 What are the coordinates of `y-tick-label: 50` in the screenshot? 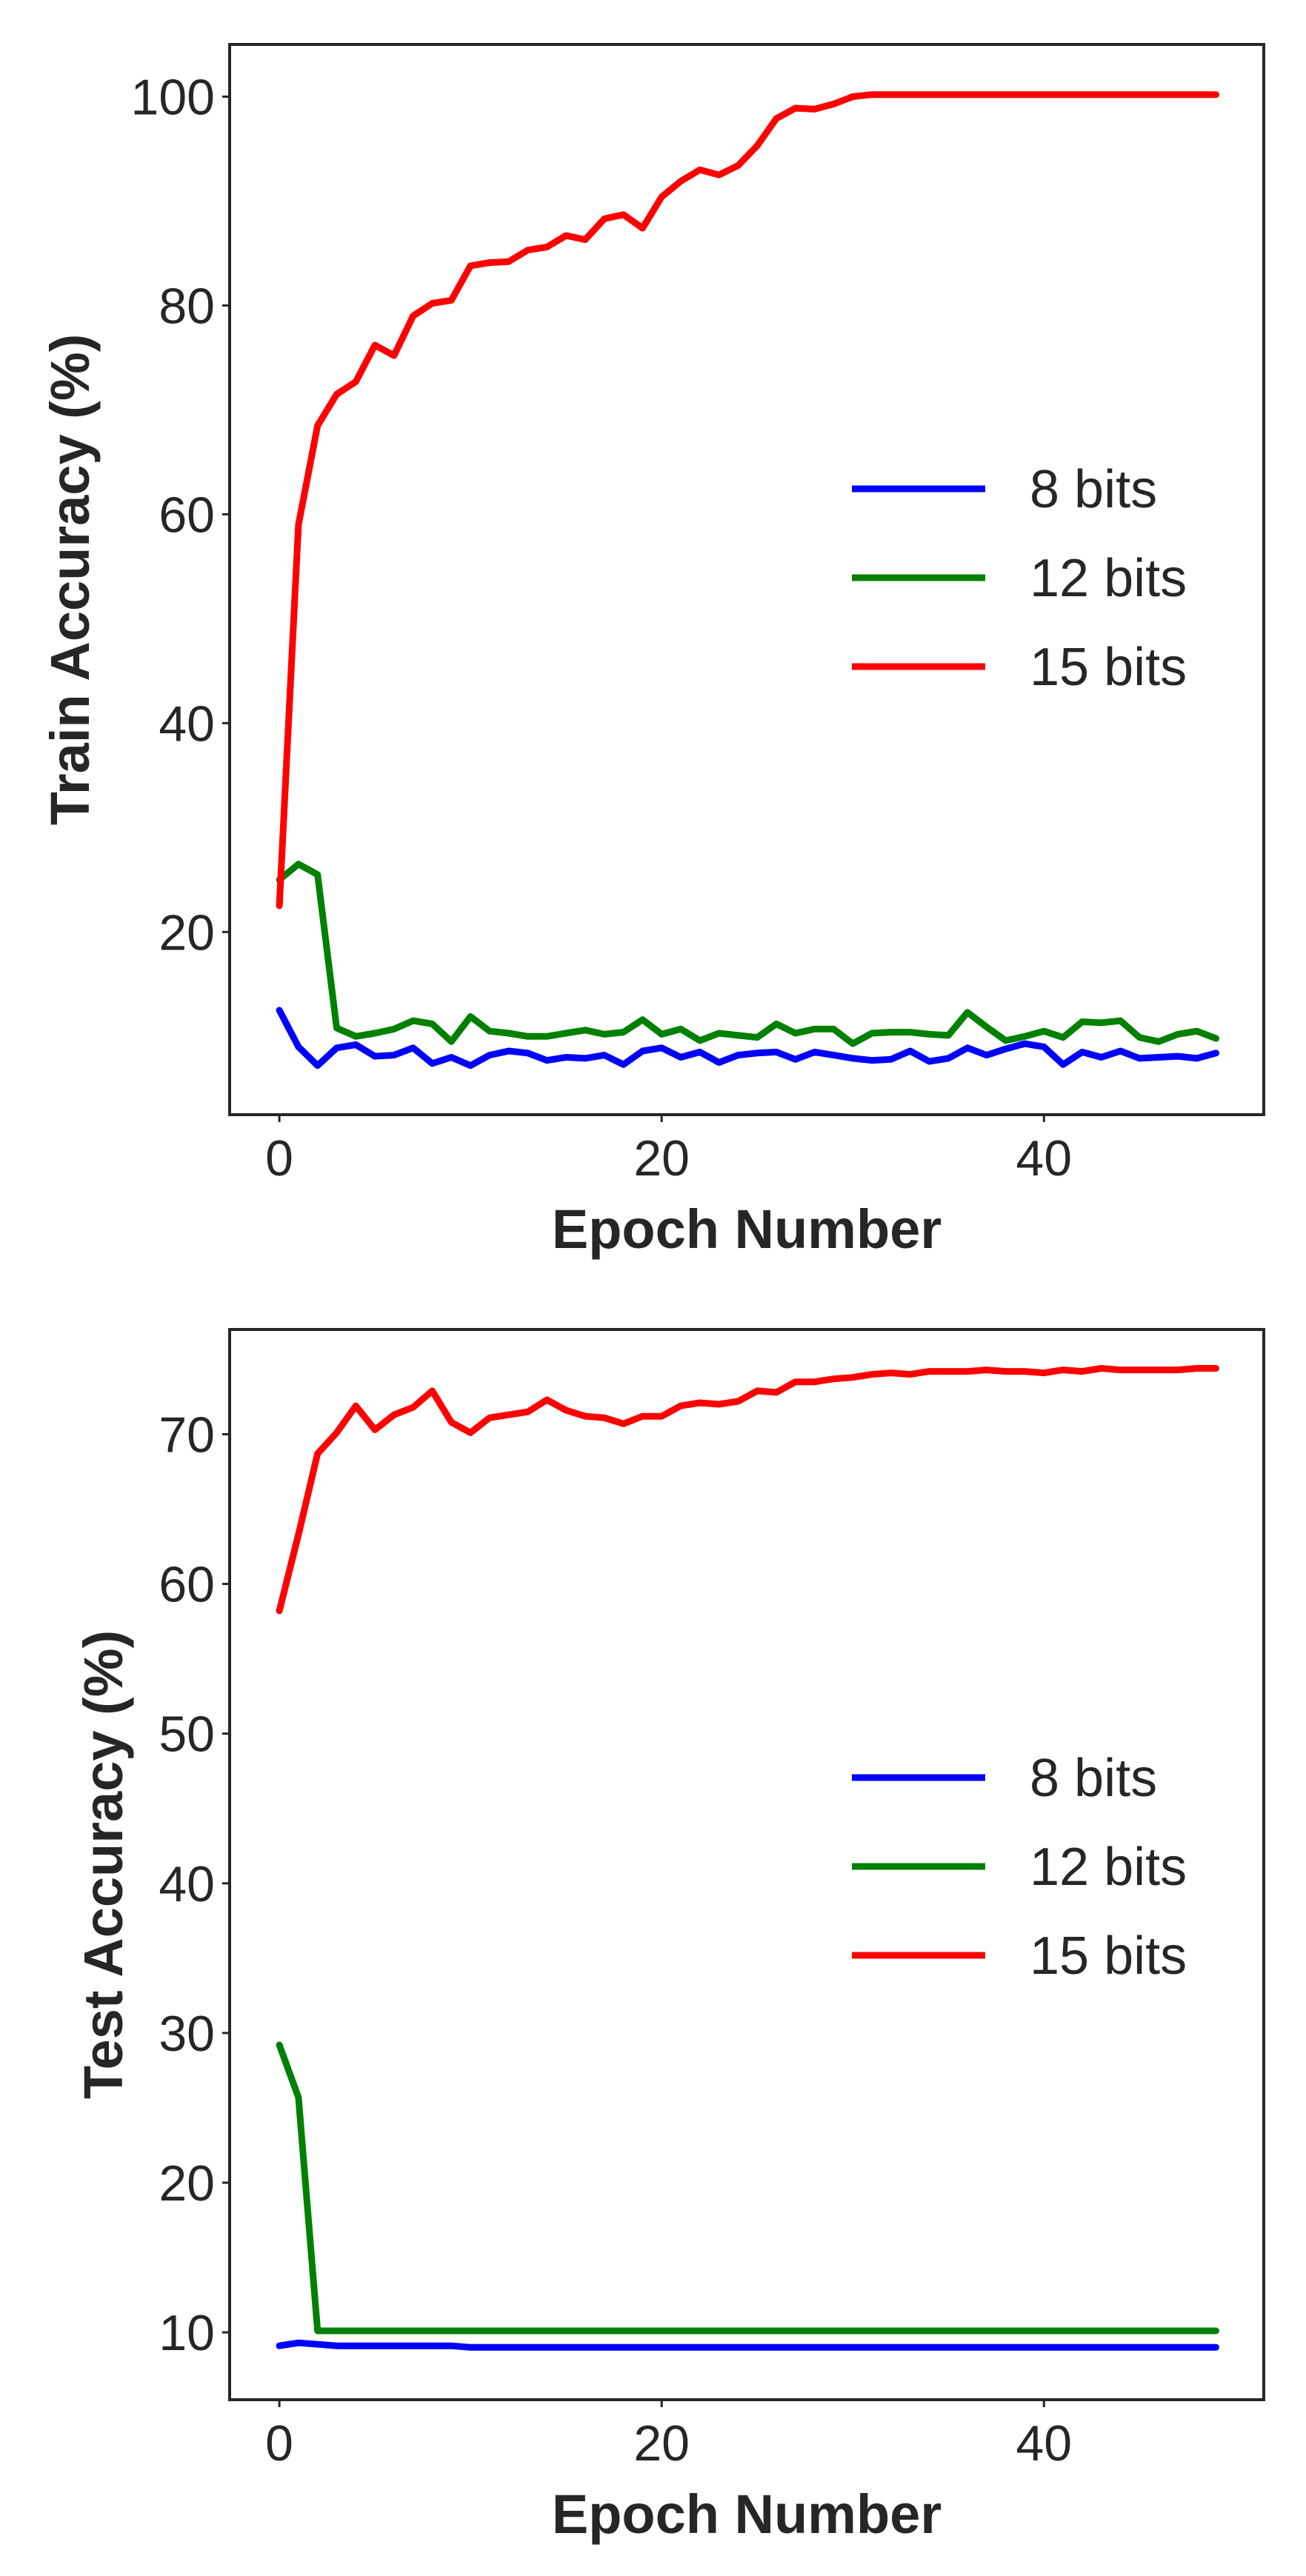 It's located at (187, 1734).